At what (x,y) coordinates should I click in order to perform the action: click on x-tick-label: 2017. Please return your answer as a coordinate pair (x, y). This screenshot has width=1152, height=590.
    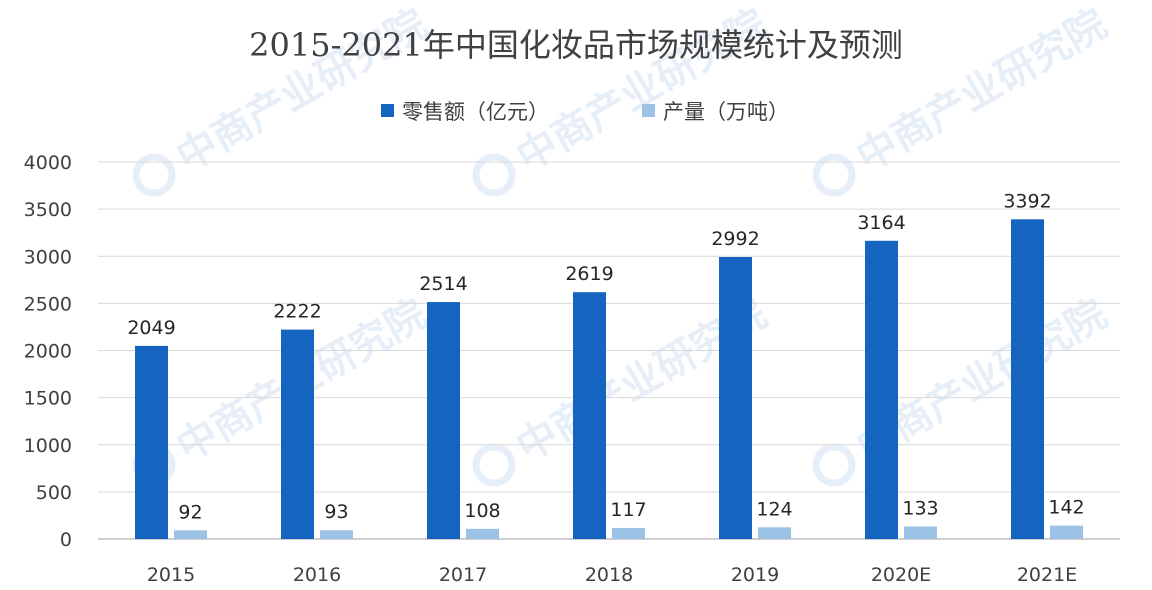
    Looking at the image, I should click on (463, 575).